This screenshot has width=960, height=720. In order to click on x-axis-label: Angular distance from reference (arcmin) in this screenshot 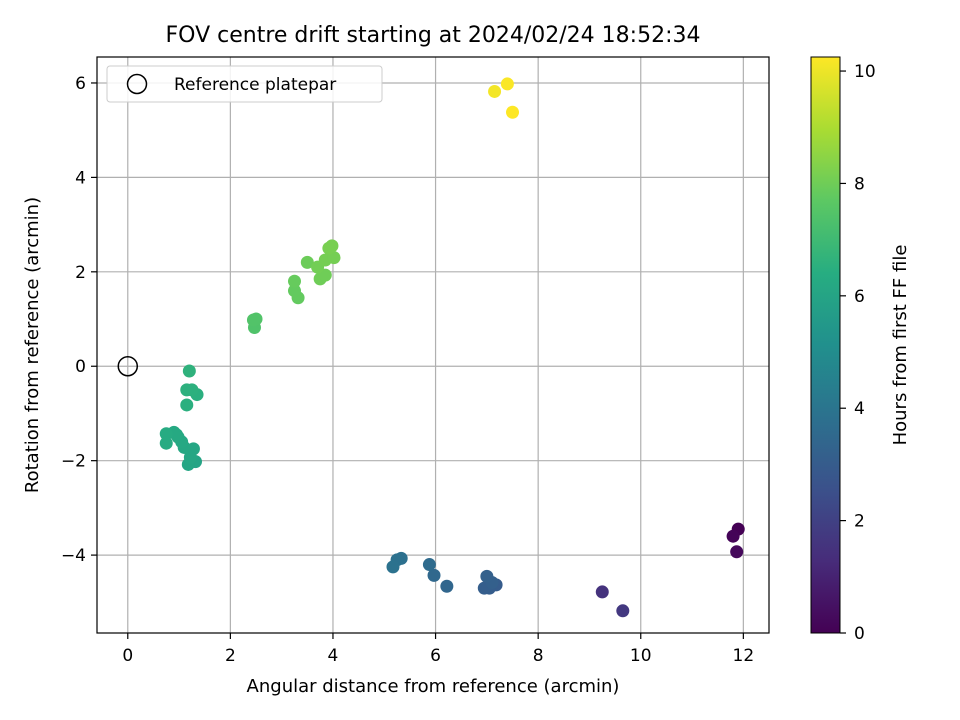, I will do `click(433, 686)`.